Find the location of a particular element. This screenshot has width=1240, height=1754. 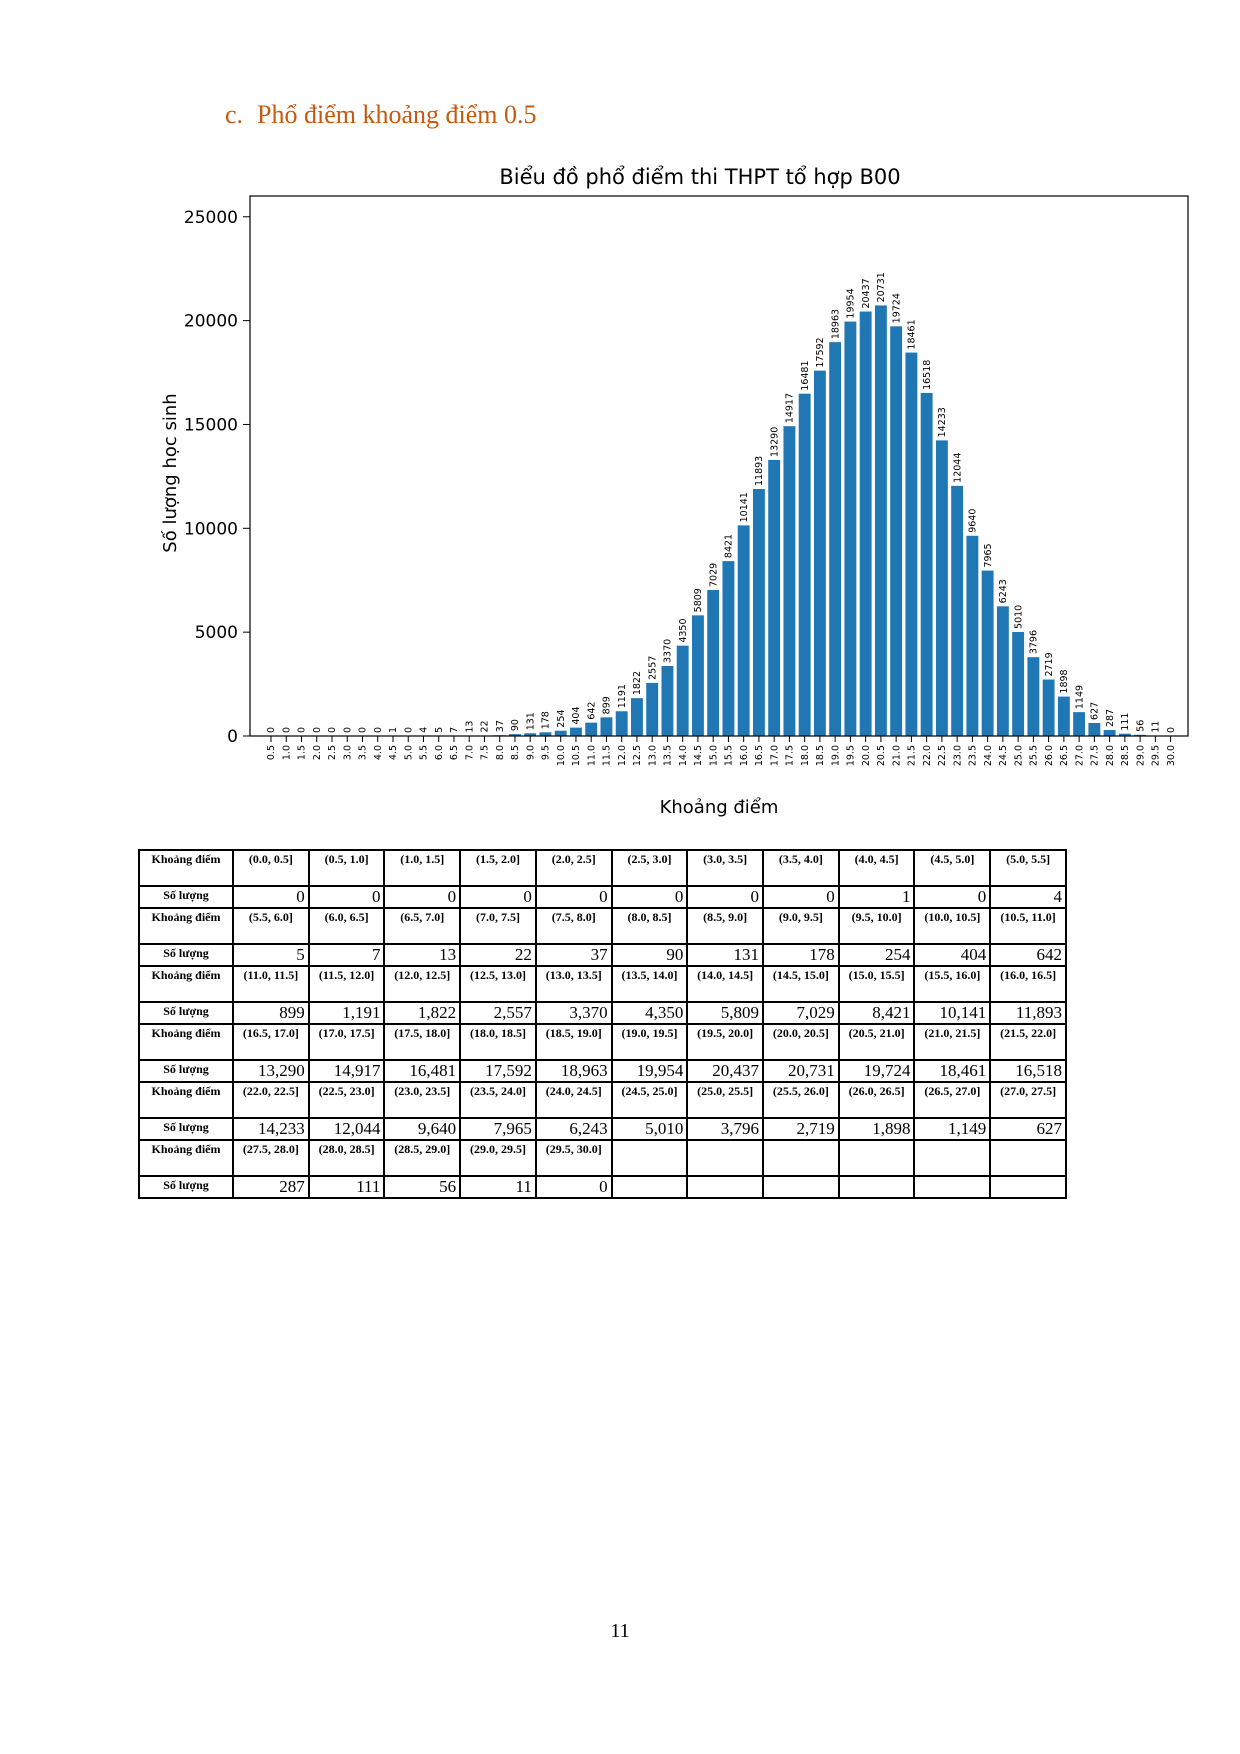

count-cell: 6,243 is located at coordinates (573, 1129).